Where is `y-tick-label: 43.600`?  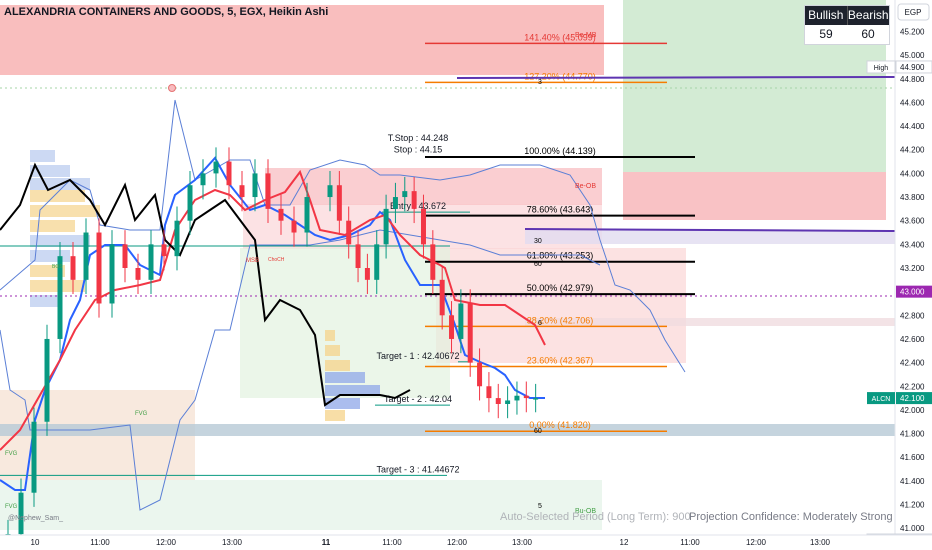 y-tick-label: 43.600 is located at coordinates (912, 221).